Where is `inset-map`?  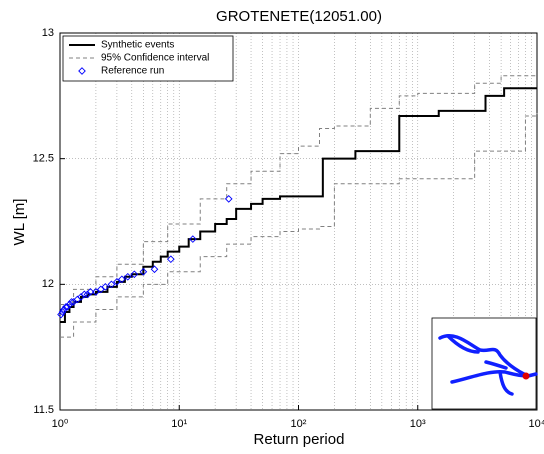 inset-map is located at coordinates (484, 363).